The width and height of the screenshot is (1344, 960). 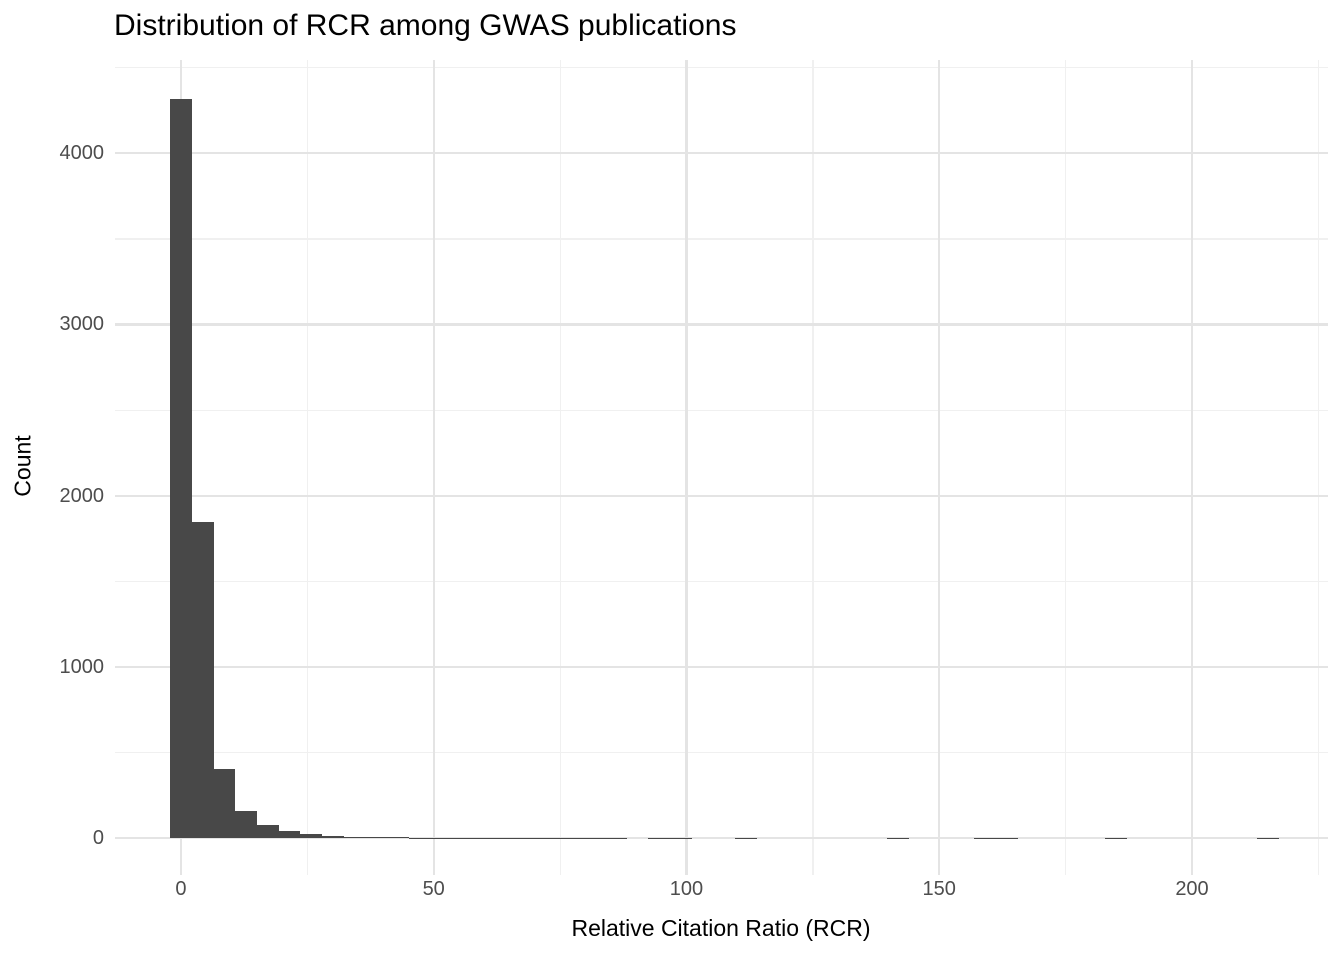 I want to click on y-tick-label: 1000, so click(x=82, y=667).